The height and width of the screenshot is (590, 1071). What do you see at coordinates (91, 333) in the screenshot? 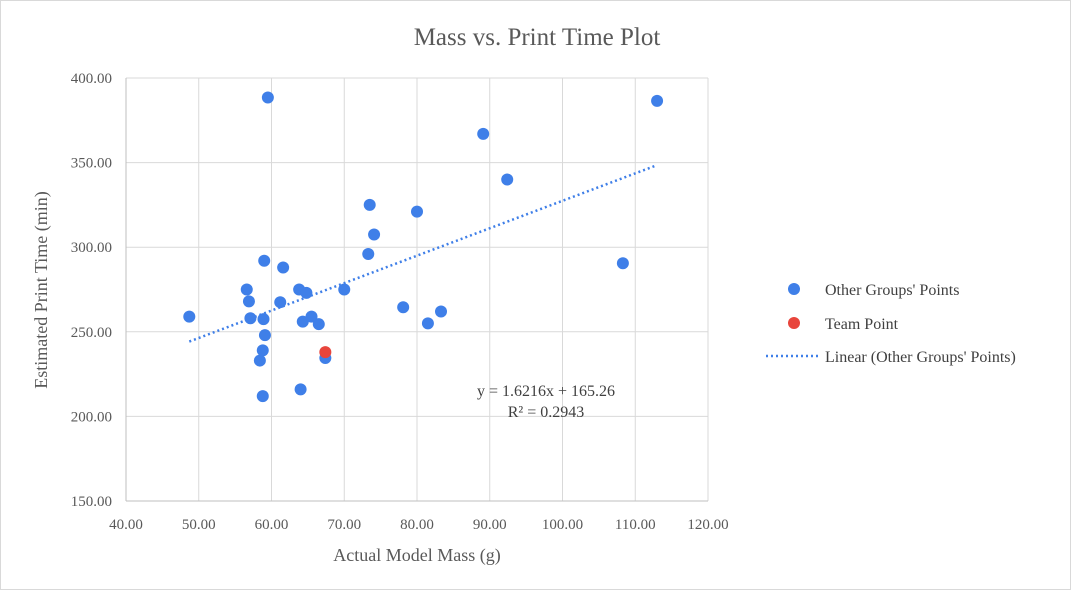
I see `y-tick-label: 250.00` at bounding box center [91, 333].